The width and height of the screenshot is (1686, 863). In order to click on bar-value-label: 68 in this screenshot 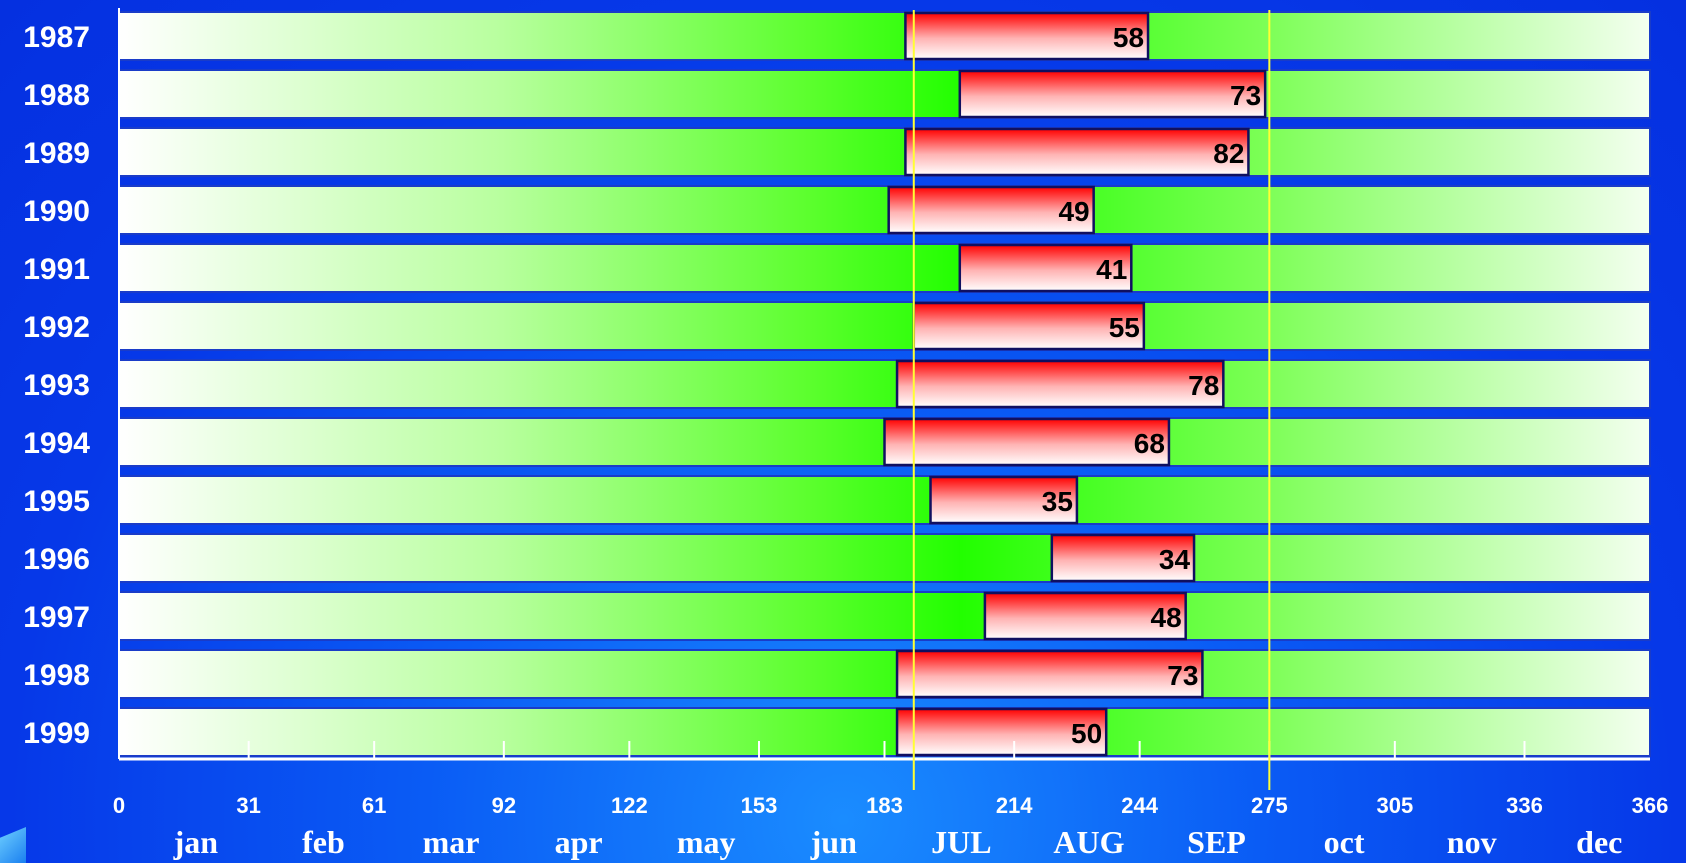, I will do `click(1149, 443)`.